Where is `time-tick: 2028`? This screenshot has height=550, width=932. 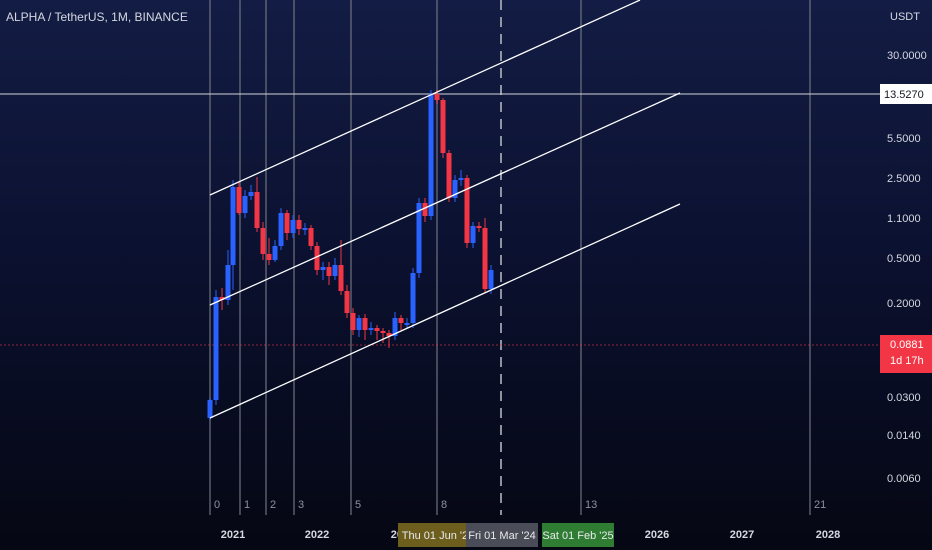 time-tick: 2028 is located at coordinates (828, 535).